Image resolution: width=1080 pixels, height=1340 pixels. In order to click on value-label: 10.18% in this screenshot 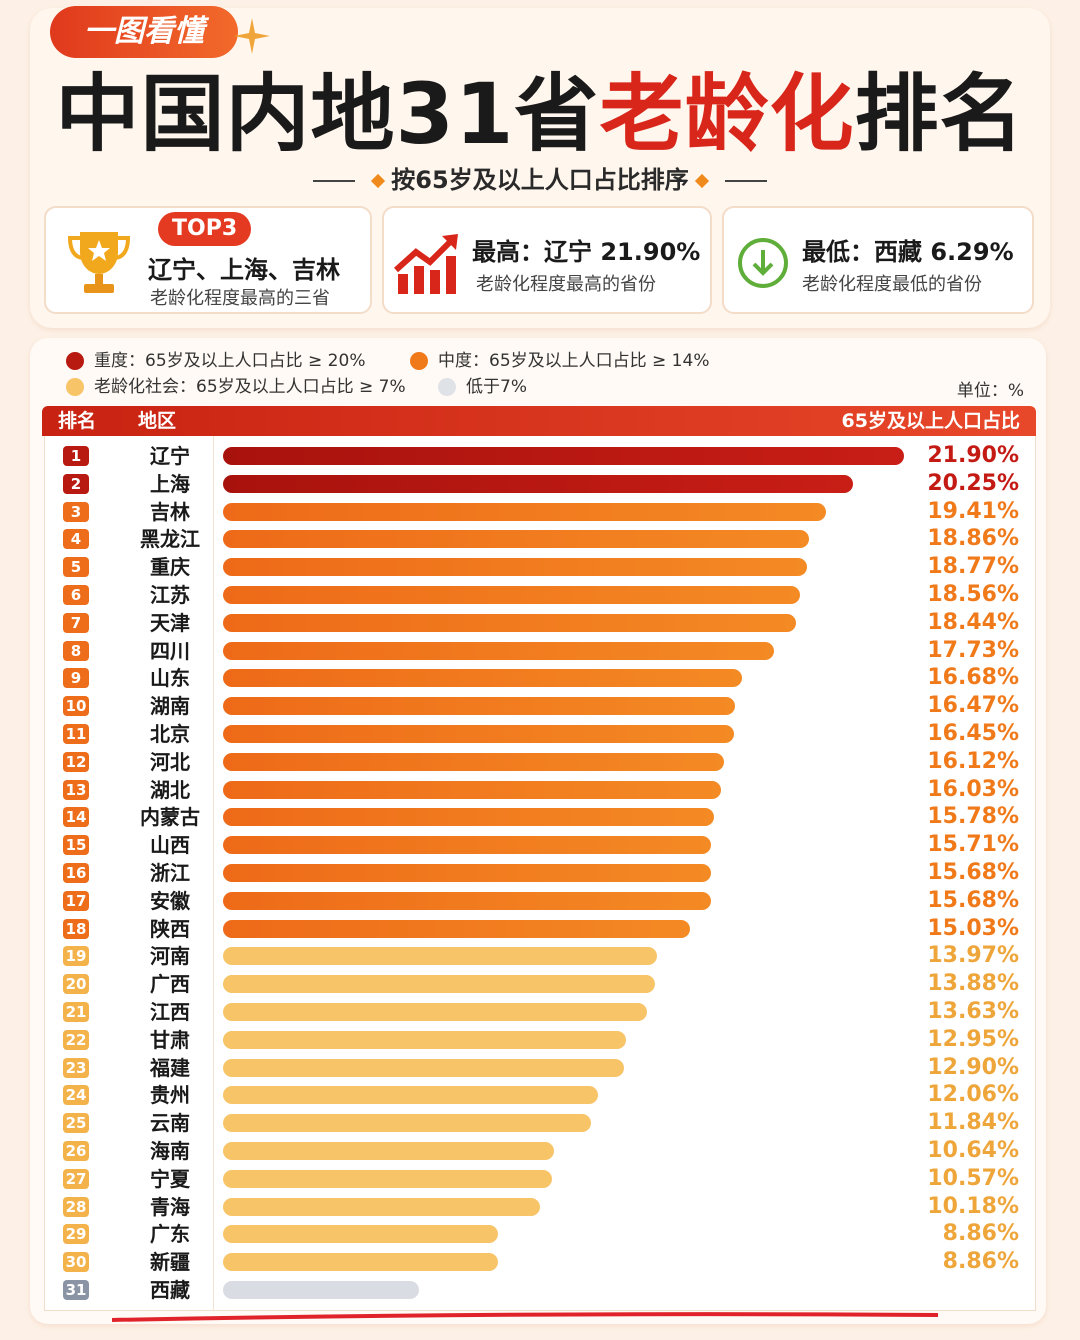, I will do `click(973, 1206)`.